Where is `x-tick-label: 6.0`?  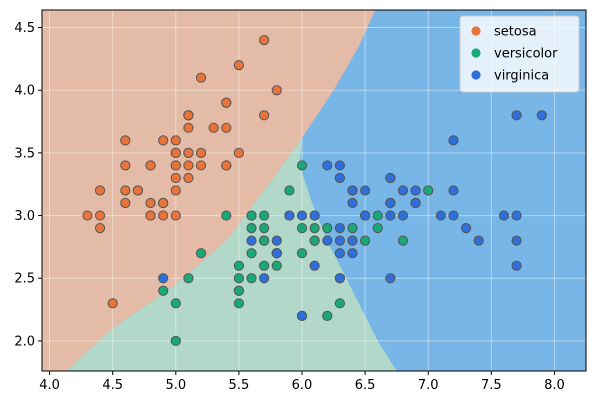
x-tick-label: 6.0 is located at coordinates (302, 385).